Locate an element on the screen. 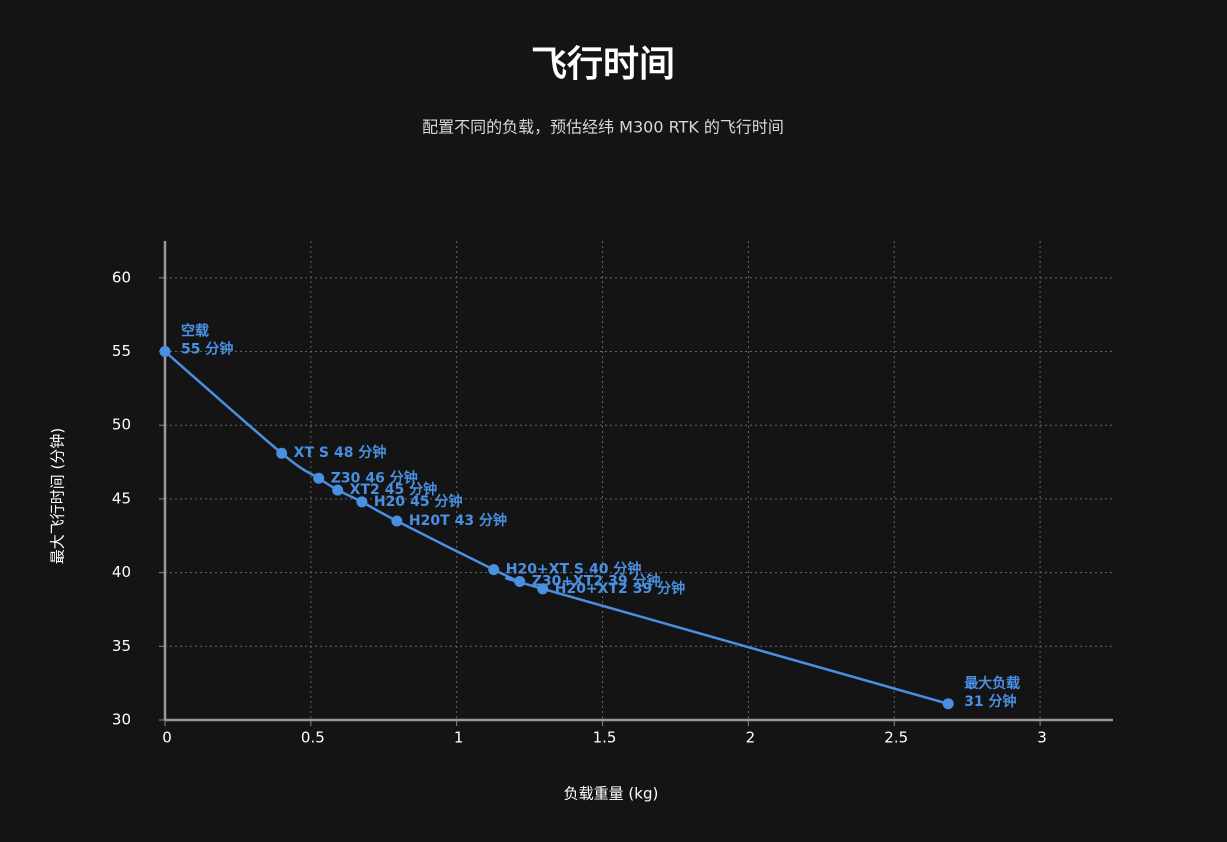 Image resolution: width=1227 pixels, height=842 pixels. x-tick-label: 1.5 is located at coordinates (605, 738).